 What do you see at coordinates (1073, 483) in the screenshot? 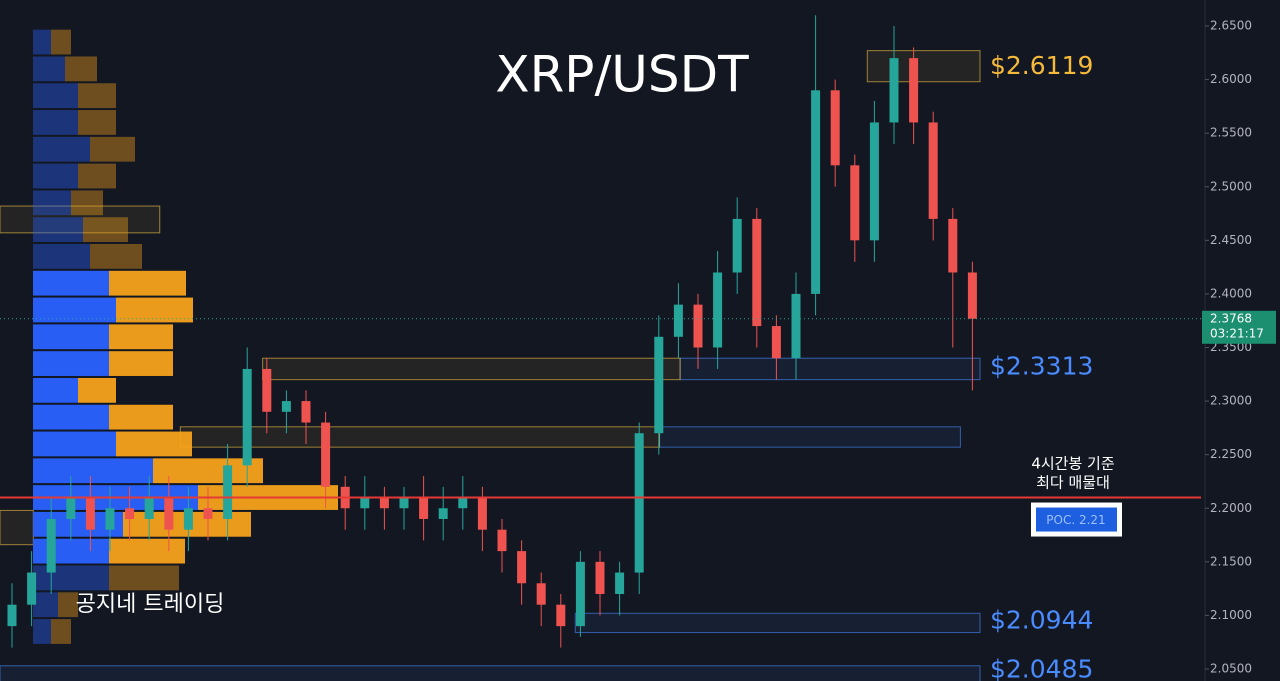
I see `poc-note: 최다 매물대` at bounding box center [1073, 483].